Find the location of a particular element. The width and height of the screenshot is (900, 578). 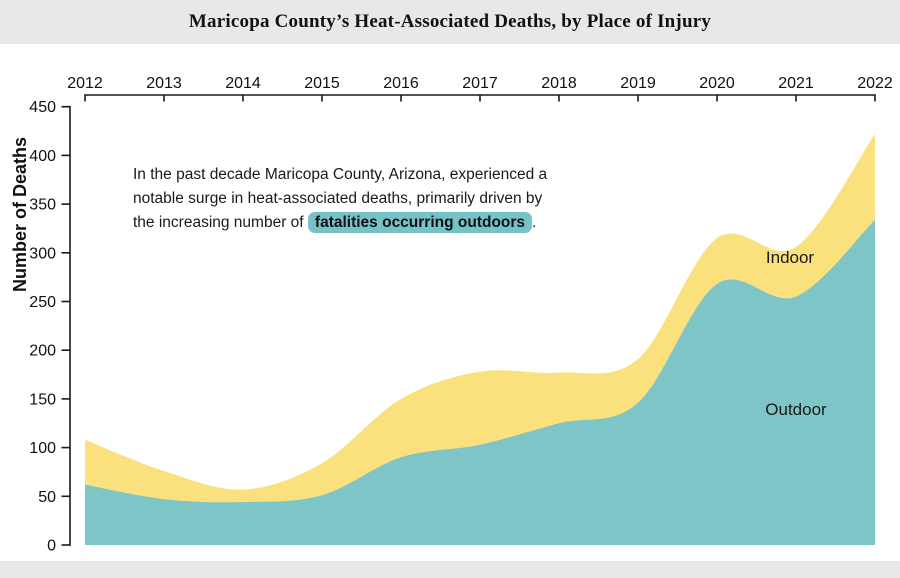

x-tick-label-2022: 2022 is located at coordinates (875, 83).